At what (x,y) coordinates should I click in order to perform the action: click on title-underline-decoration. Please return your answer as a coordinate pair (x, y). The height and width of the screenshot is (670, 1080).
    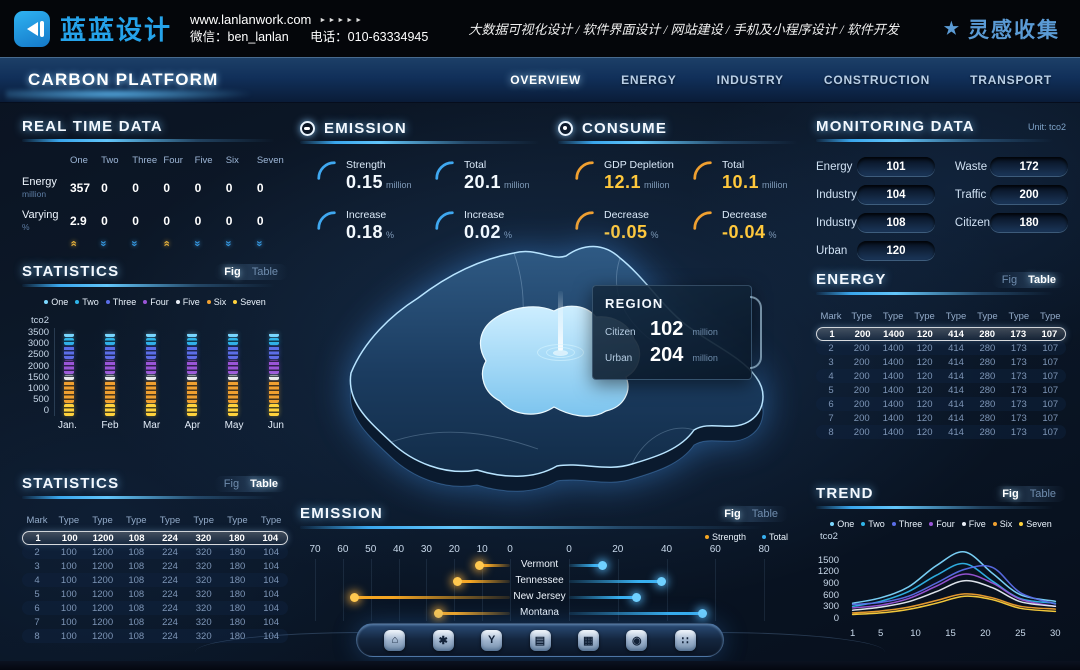
    Looking at the image, I should click on (155, 140).